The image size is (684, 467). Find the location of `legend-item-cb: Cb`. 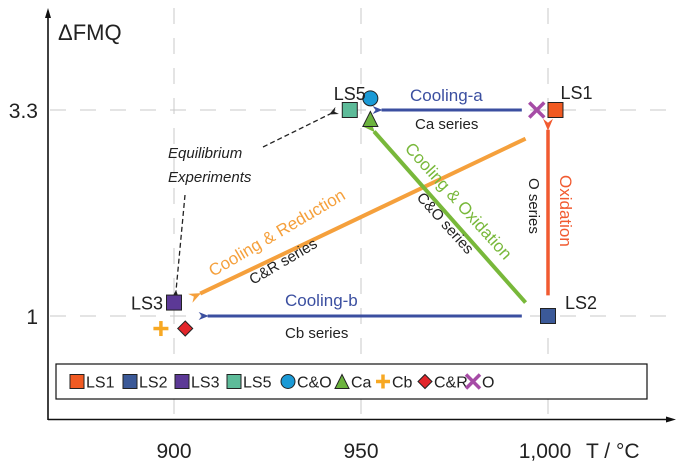

legend-item-cb: Cb is located at coordinates (394, 383).